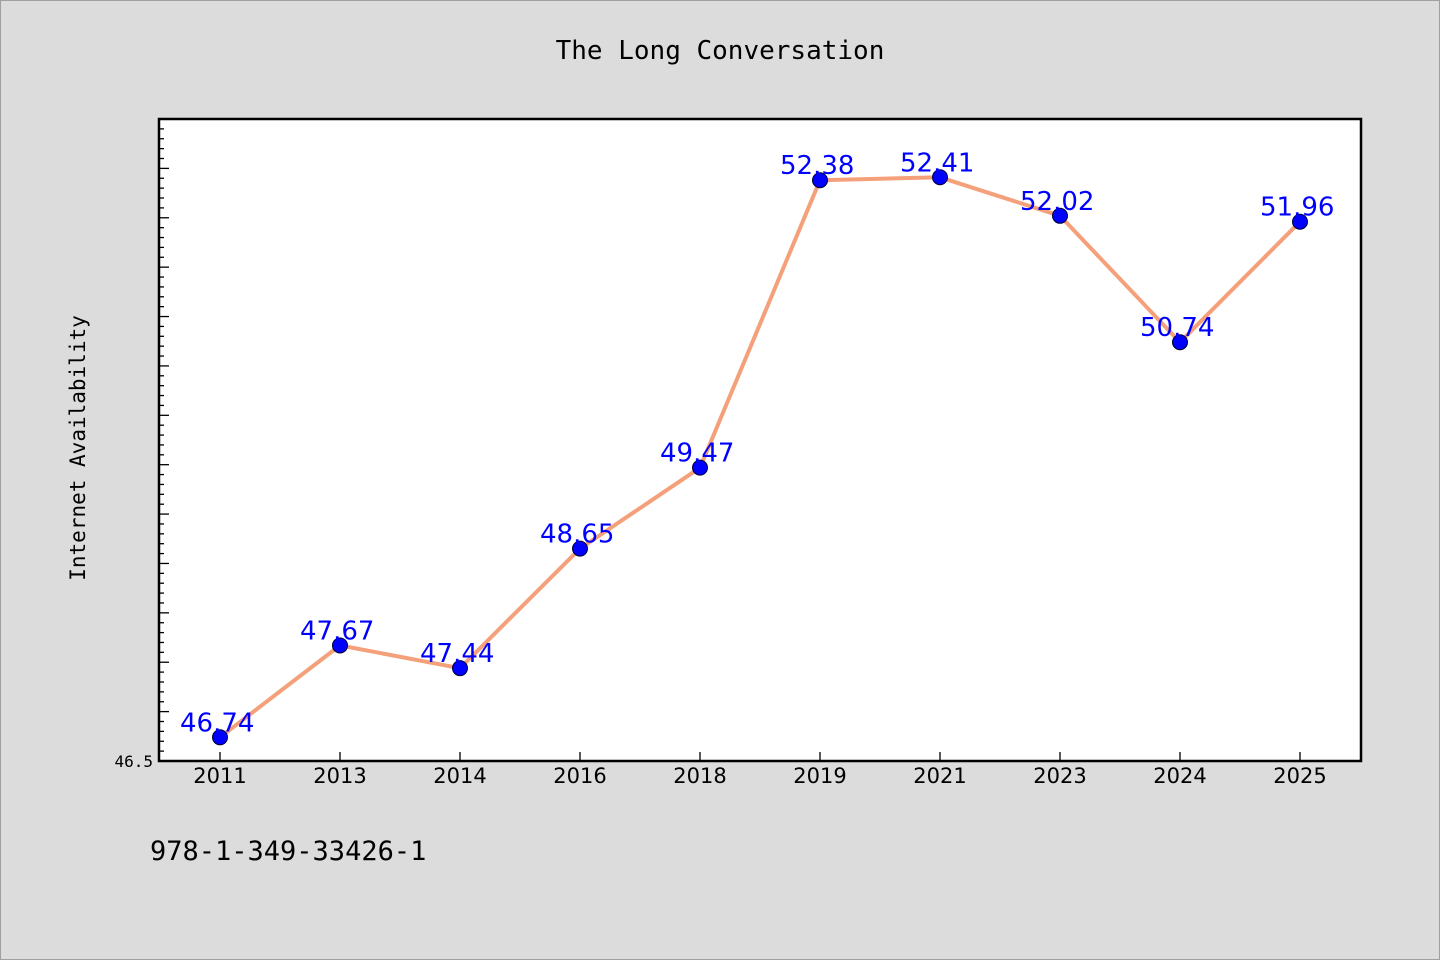 The image size is (1440, 960). Describe the element at coordinates (1297, 208) in the screenshot. I see `data-label: 51.96` at that location.